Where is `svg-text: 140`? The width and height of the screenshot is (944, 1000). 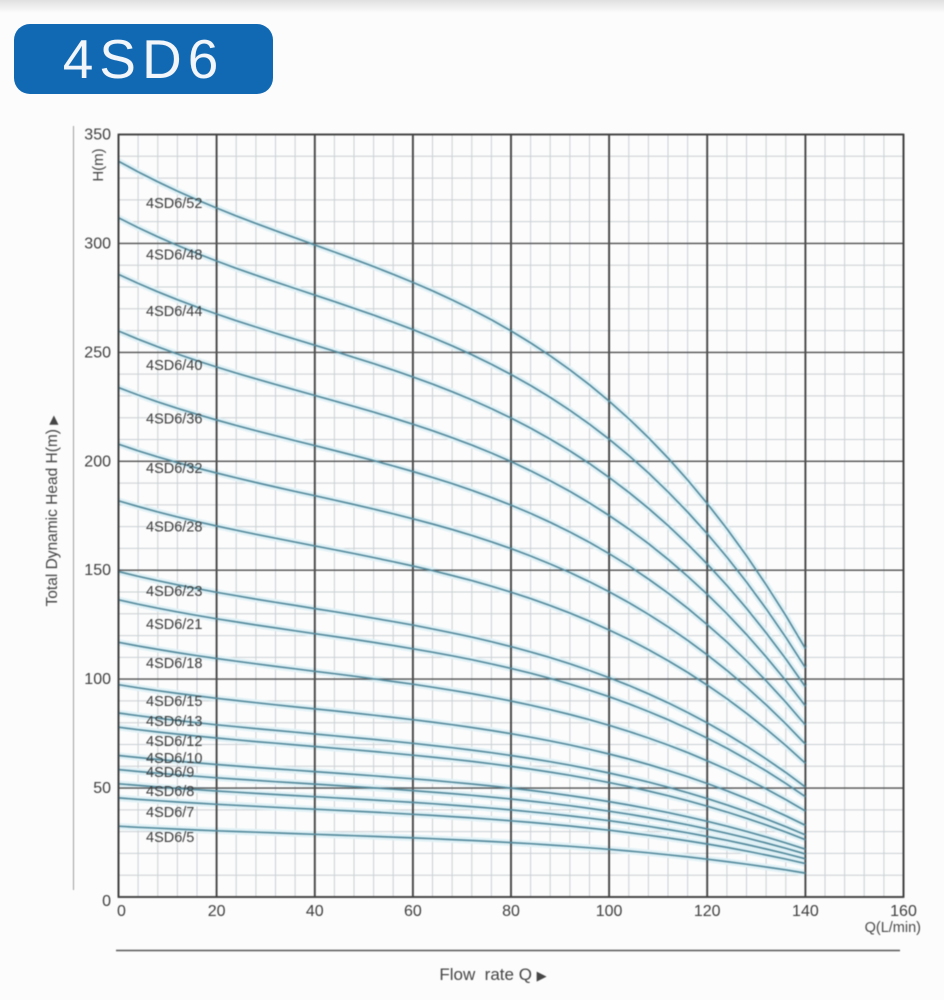
svg-text: 140 is located at coordinates (805, 911).